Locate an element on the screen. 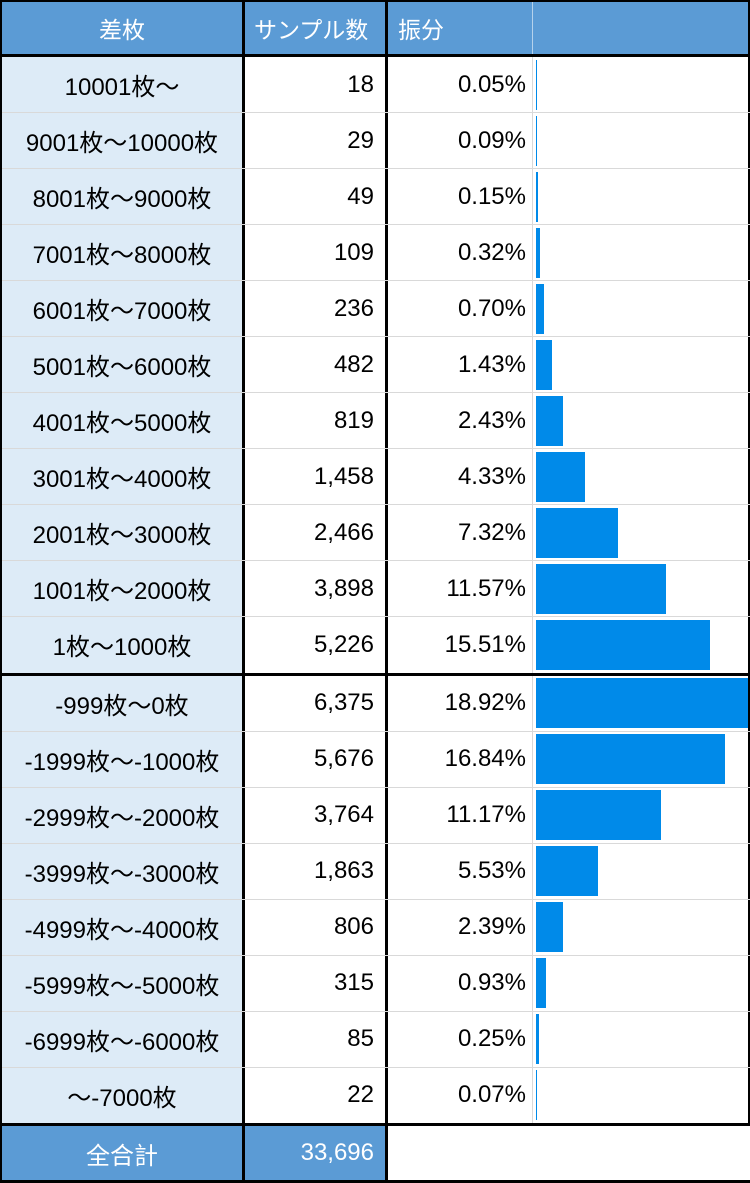  share-cell: 16.84% is located at coordinates (460, 759).